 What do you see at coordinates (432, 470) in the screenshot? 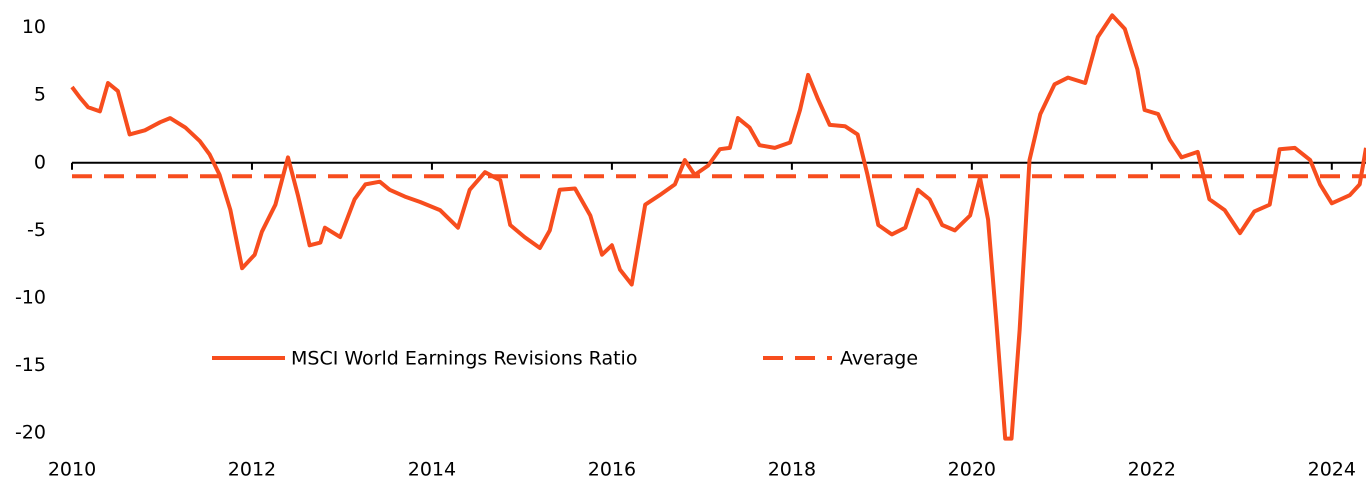
I see `x-tick-label: 2014` at bounding box center [432, 470].